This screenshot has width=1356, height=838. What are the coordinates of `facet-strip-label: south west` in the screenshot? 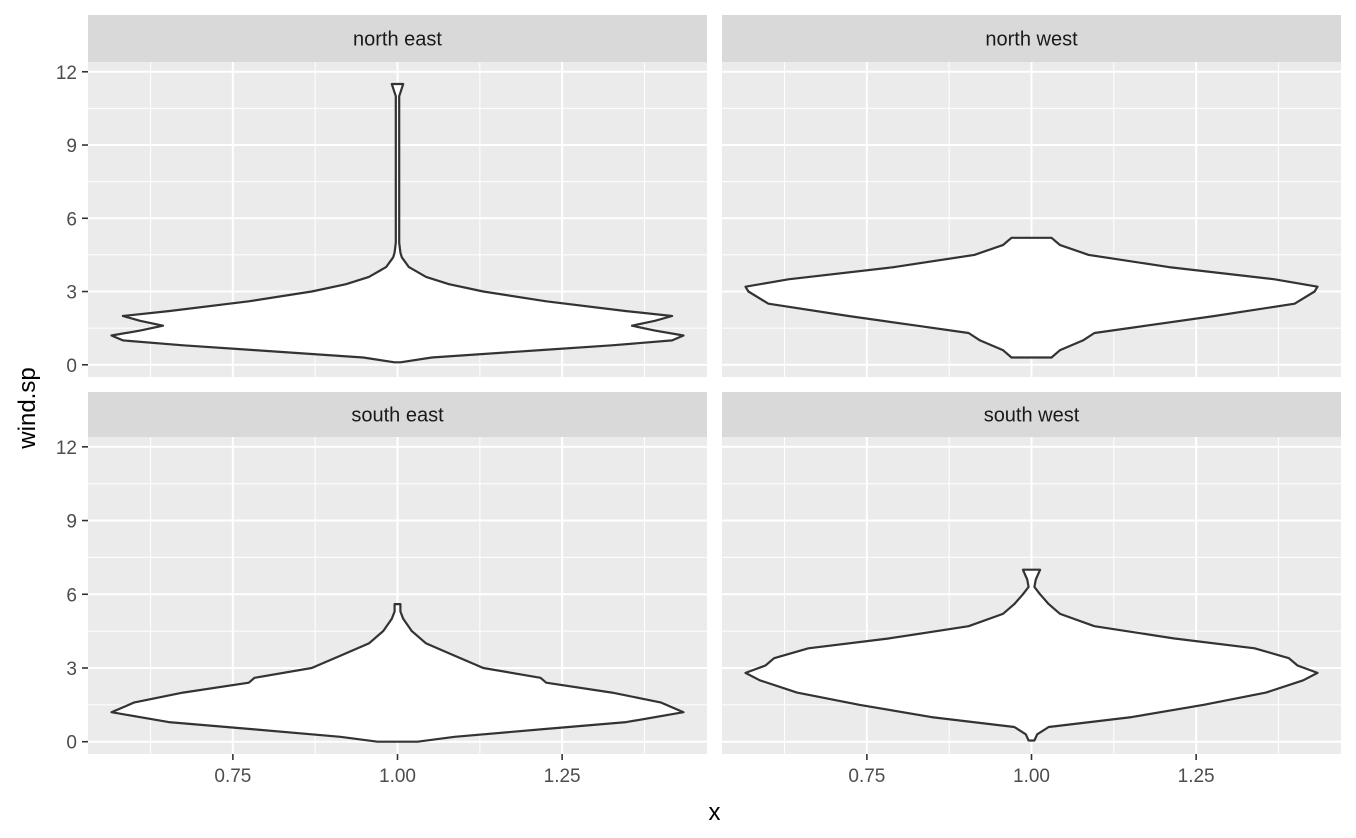 It's located at (1032, 416).